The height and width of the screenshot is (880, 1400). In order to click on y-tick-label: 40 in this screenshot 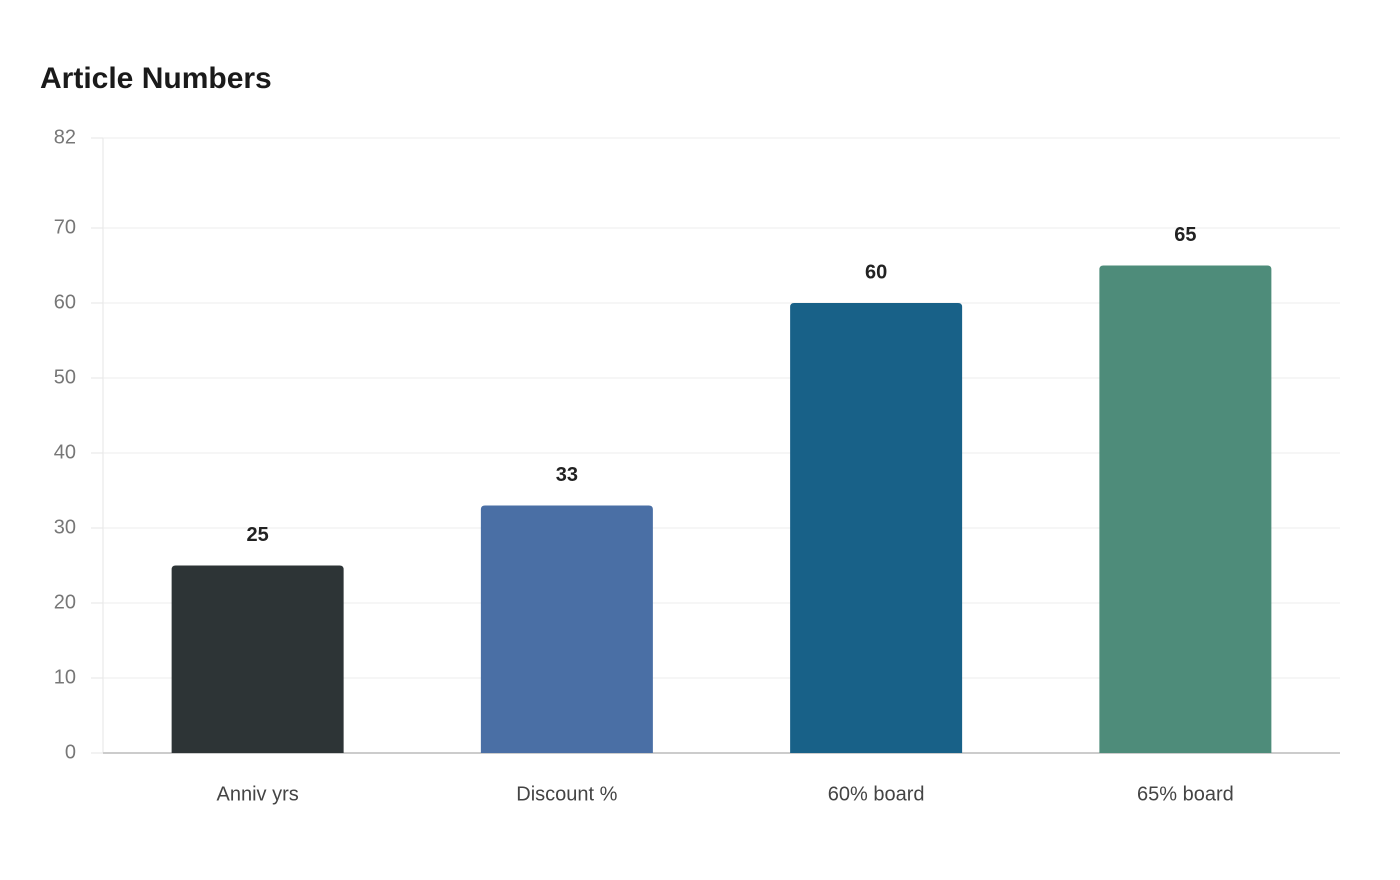, I will do `click(65, 452)`.